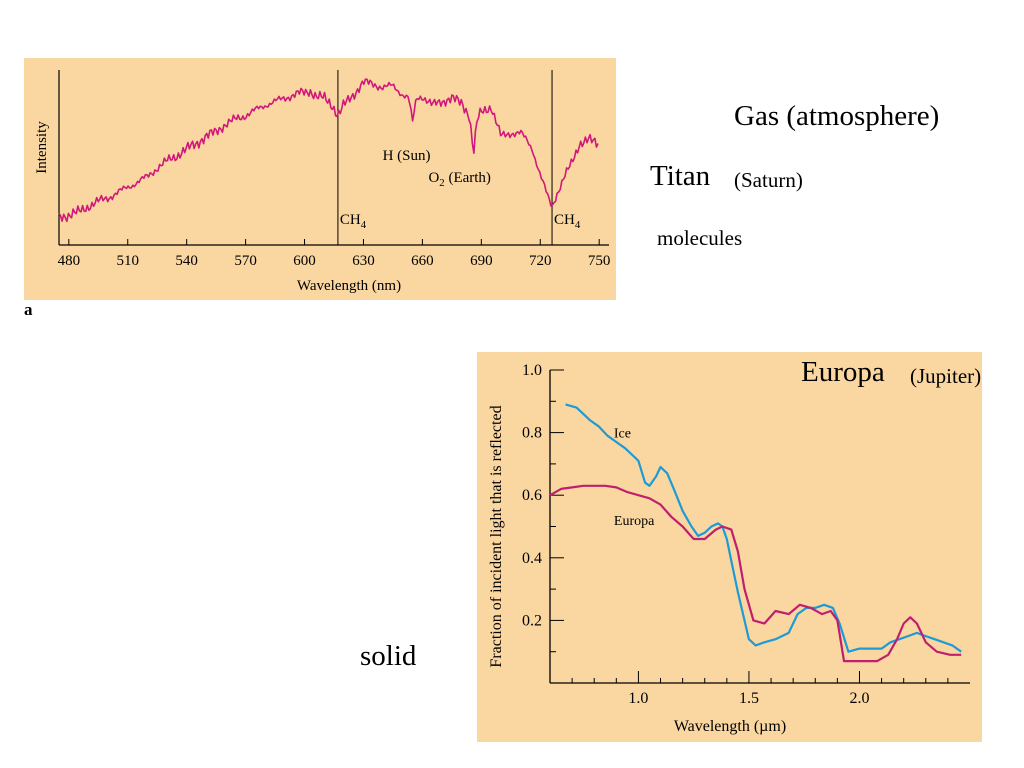  Describe the element at coordinates (69, 261) in the screenshot. I see `x-tick-label: 480` at that location.